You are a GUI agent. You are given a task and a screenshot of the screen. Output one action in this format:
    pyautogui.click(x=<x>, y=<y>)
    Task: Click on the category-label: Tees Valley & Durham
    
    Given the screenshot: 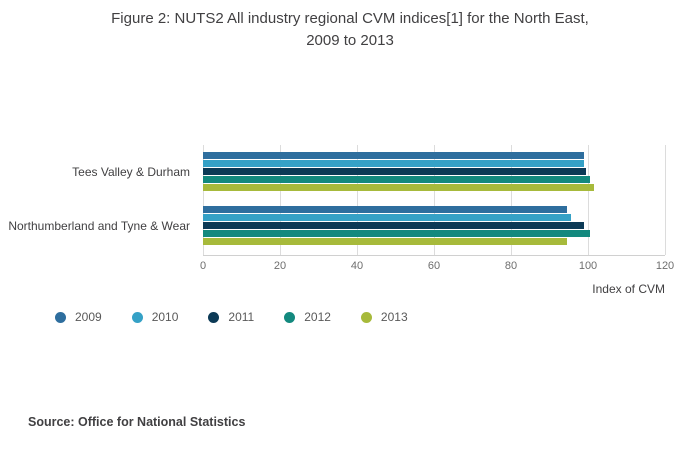 What is the action you would take?
    pyautogui.click(x=131, y=171)
    